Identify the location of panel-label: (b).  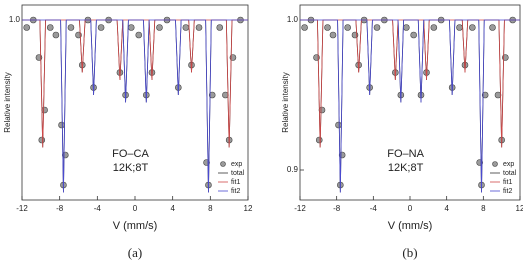
(409, 252).